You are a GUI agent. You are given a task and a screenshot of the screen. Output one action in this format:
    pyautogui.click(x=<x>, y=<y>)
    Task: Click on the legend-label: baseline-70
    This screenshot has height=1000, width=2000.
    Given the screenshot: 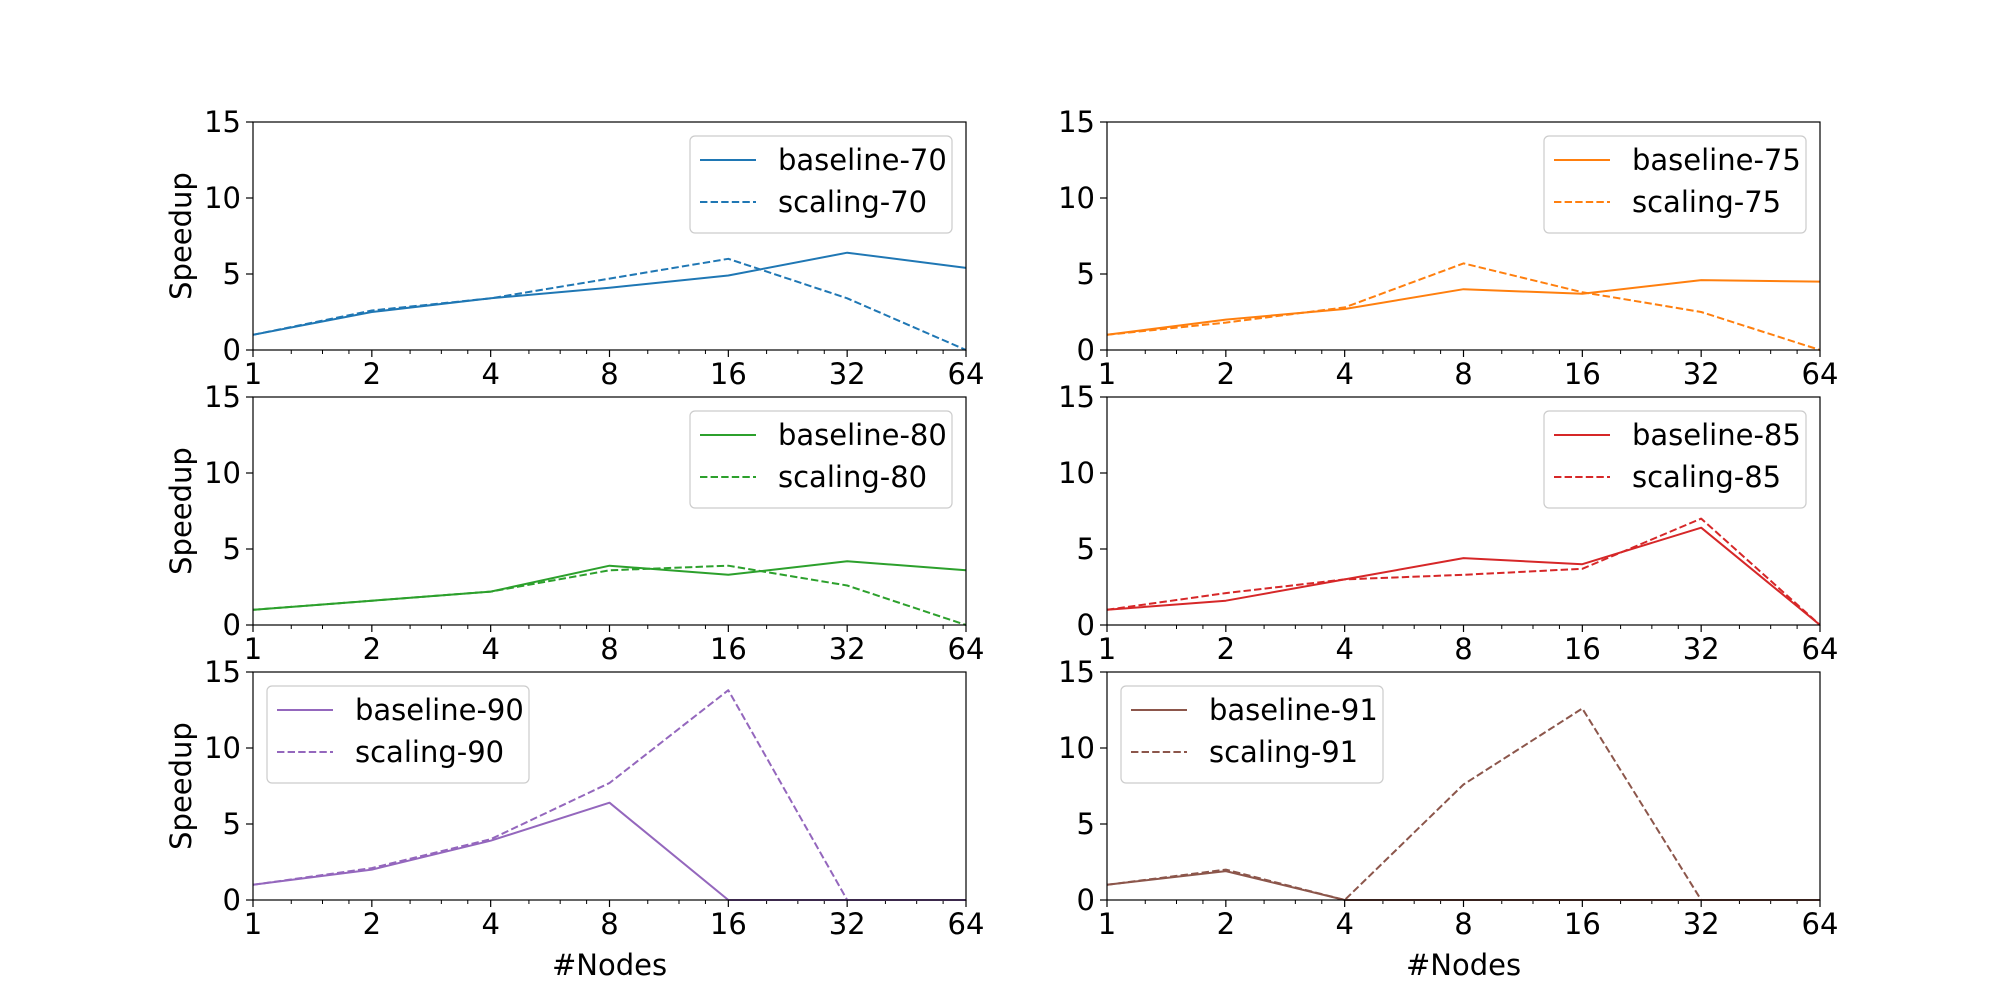 What is the action you would take?
    pyautogui.click(x=862, y=160)
    